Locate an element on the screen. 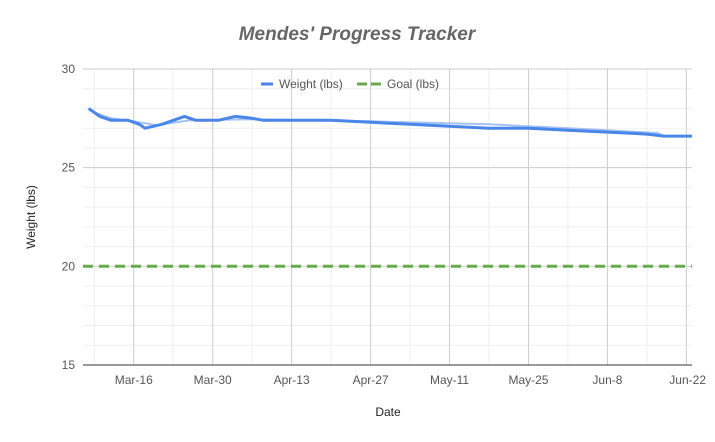 The width and height of the screenshot is (715, 442). y-tick-label: 15 is located at coordinates (69, 365).